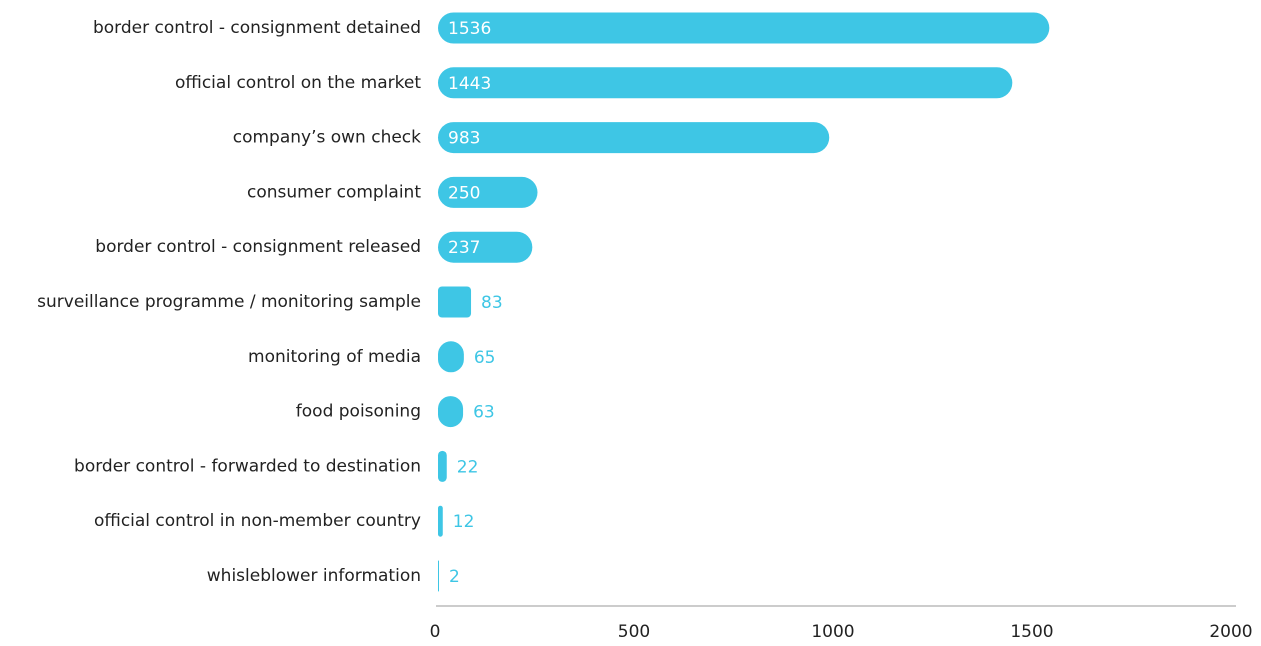  Describe the element at coordinates (298, 83) in the screenshot. I see `category-label: official control on the market` at that location.